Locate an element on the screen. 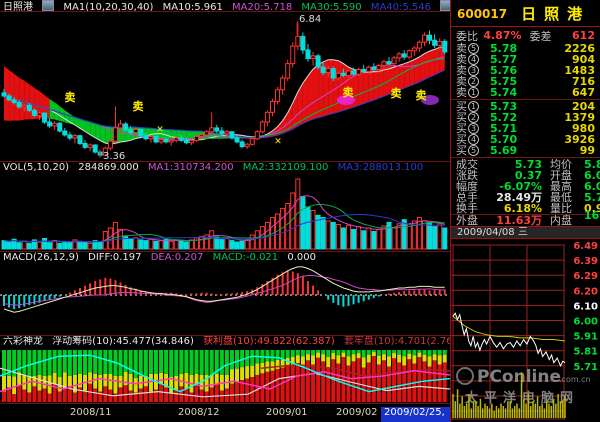 The image size is (600, 422). date-tick: 2008/11 is located at coordinates (91, 412).